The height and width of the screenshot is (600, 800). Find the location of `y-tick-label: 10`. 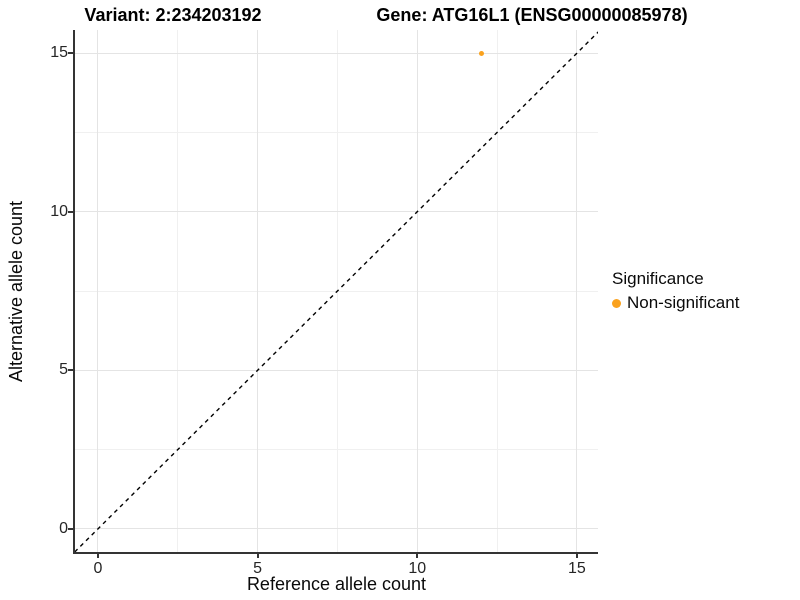

y-tick-label: 10 is located at coordinates (59, 211).